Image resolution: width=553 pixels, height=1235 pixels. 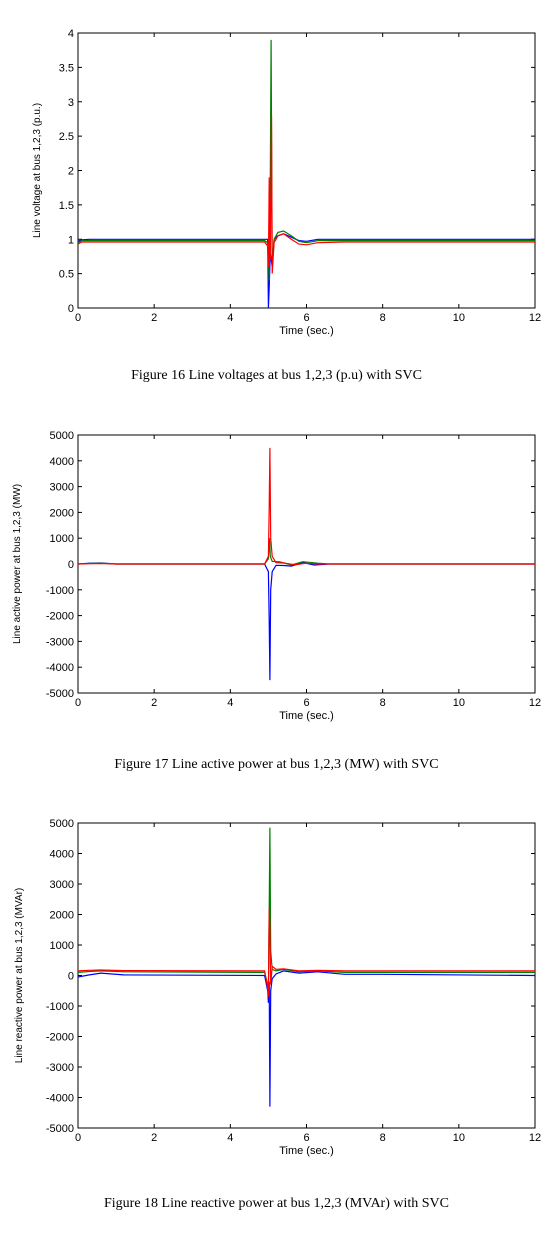 I want to click on y-axis-label: Line reactive power at bus 1,2,3 (MVAr), so click(x=19, y=975).